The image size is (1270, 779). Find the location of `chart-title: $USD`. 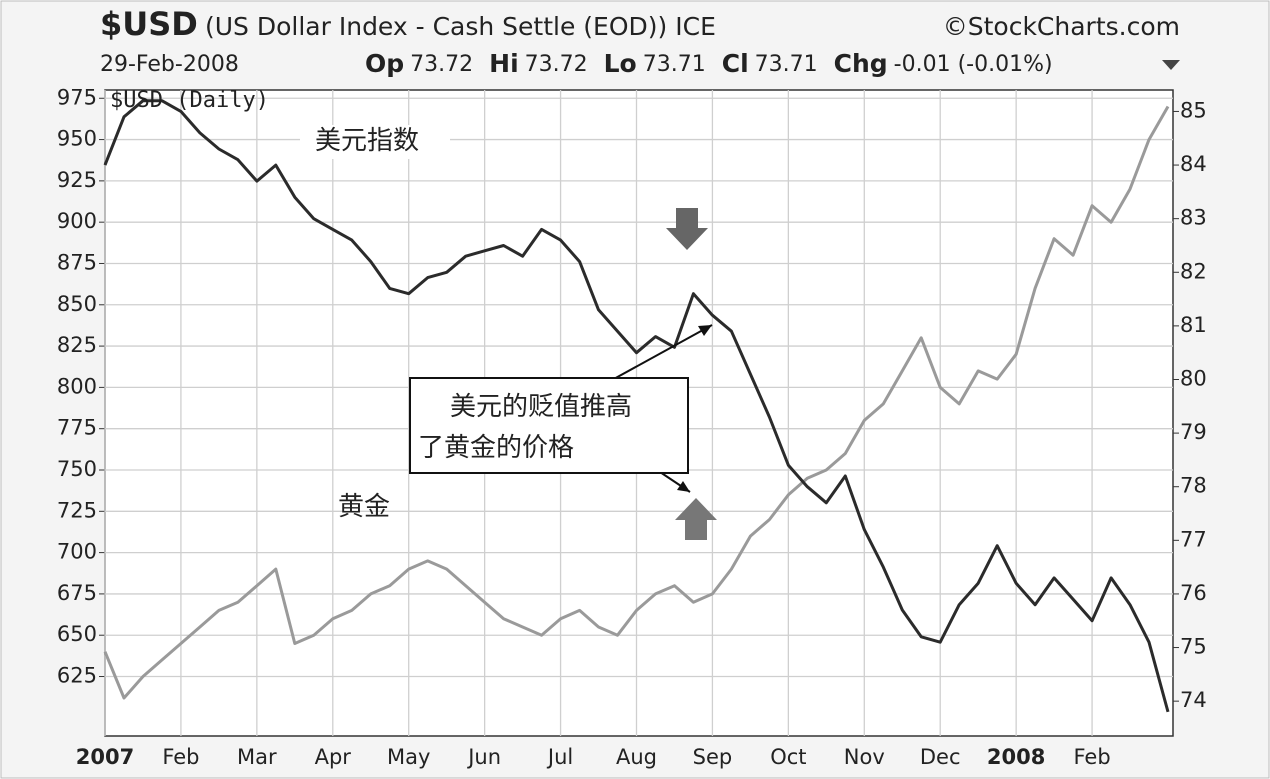

chart-title: $USD is located at coordinates (149, 24).